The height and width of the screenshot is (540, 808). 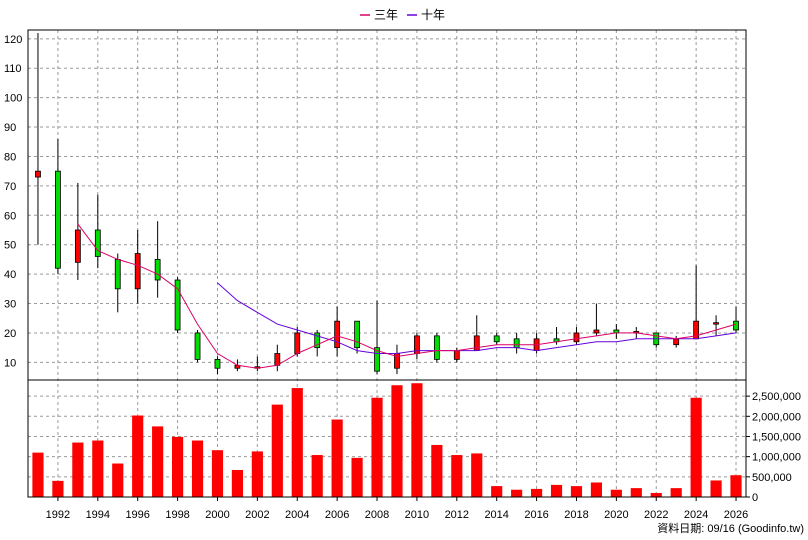 What do you see at coordinates (457, 515) in the screenshot?
I see `year-tick-label: 2012` at bounding box center [457, 515].